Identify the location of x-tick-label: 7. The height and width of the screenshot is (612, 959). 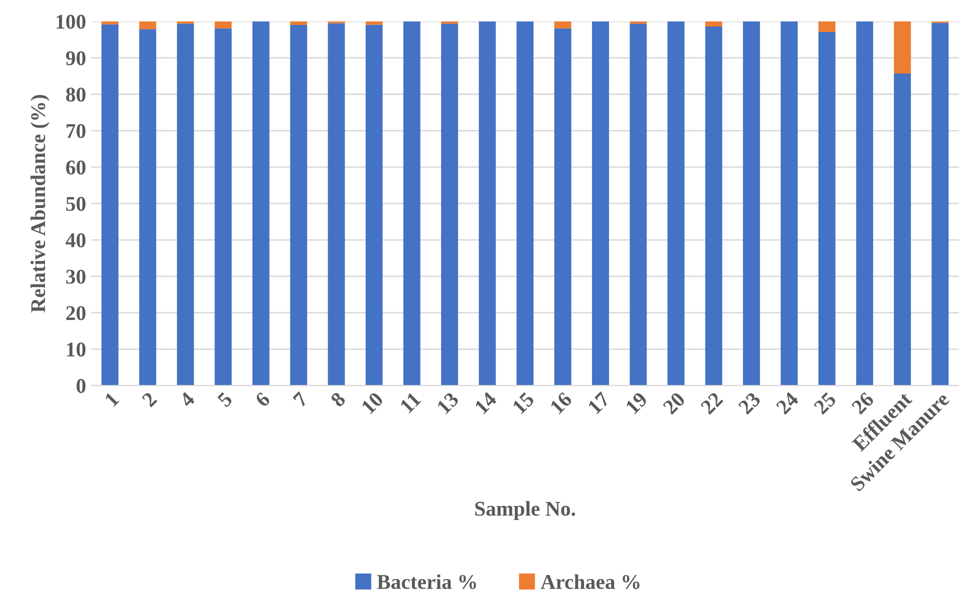
(300, 399).